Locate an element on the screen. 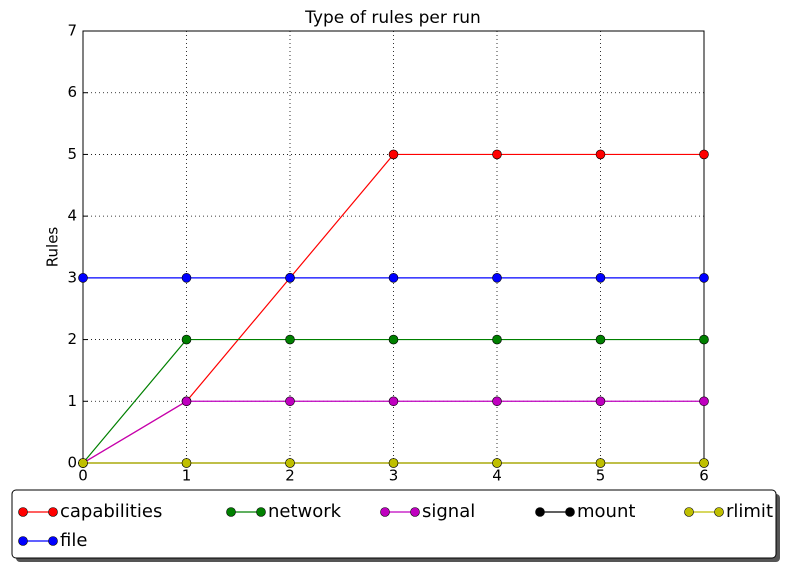  legend-label: signal is located at coordinates (448, 511).